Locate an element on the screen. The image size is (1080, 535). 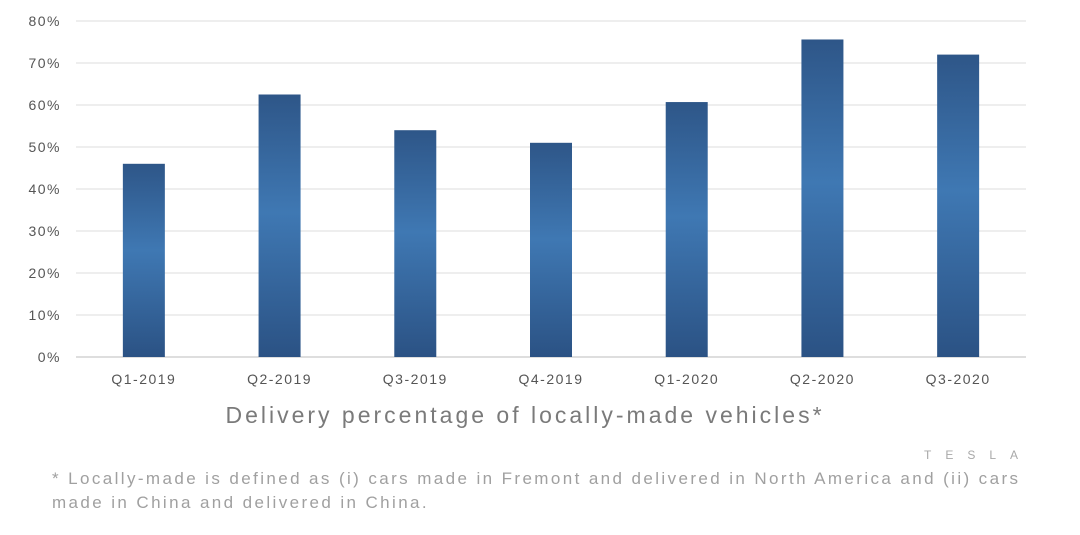
y-tick-label: 10% is located at coordinates (44, 315).